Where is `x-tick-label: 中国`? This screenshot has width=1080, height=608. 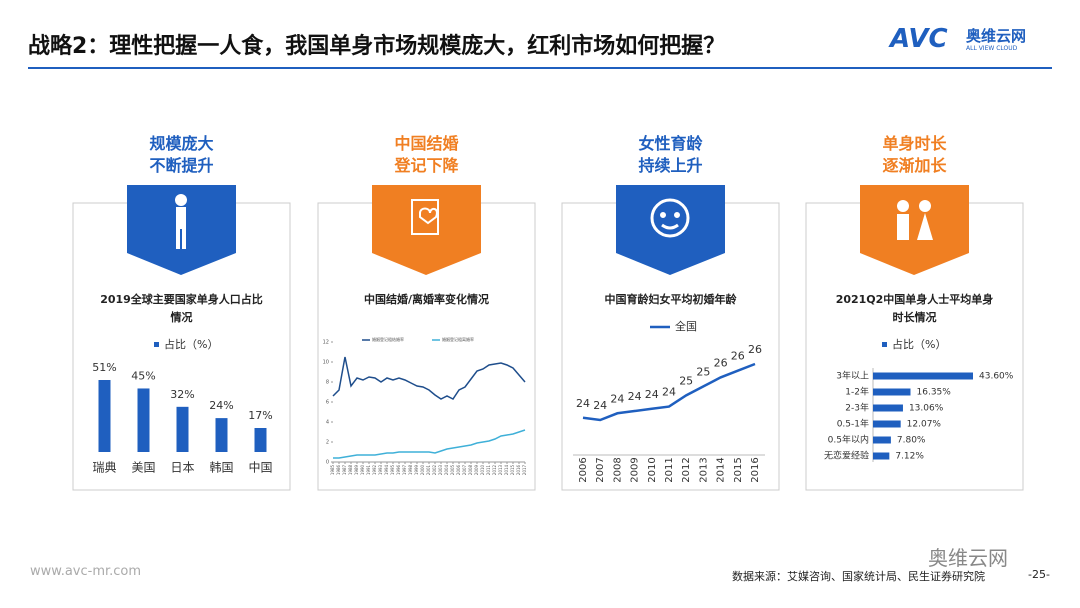
x-tick-label: 中国 is located at coordinates (260, 467).